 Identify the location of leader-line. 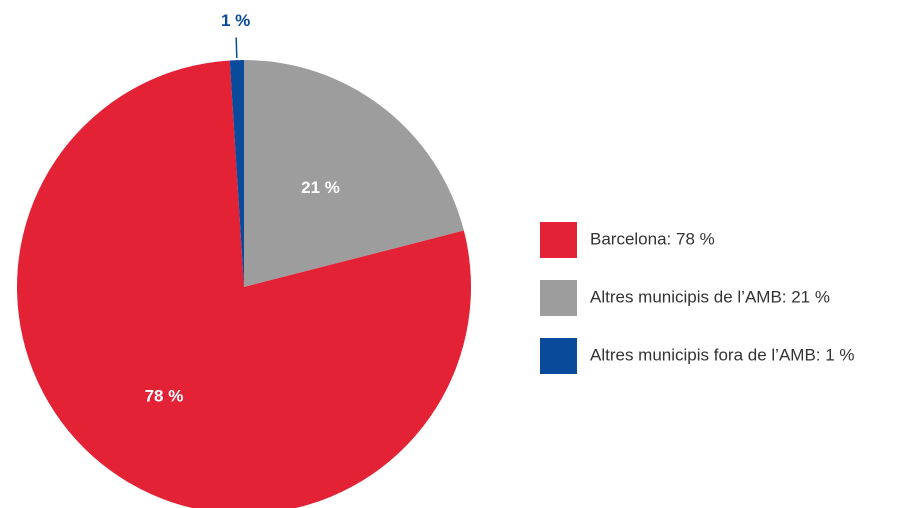
(236, 47).